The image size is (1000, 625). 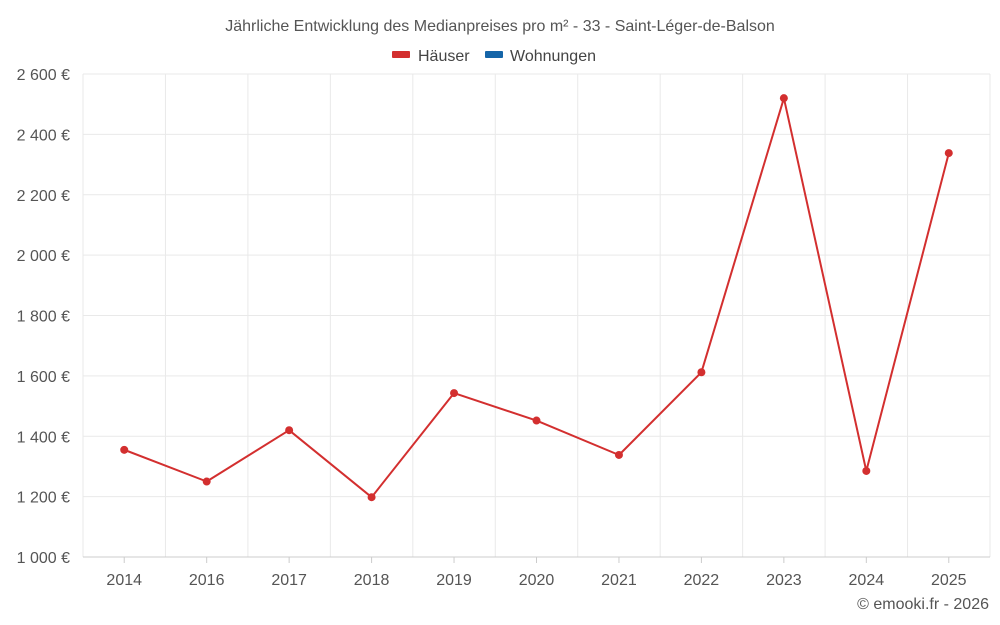 I want to click on legend-label-apartments: Wohnungen, so click(x=553, y=56).